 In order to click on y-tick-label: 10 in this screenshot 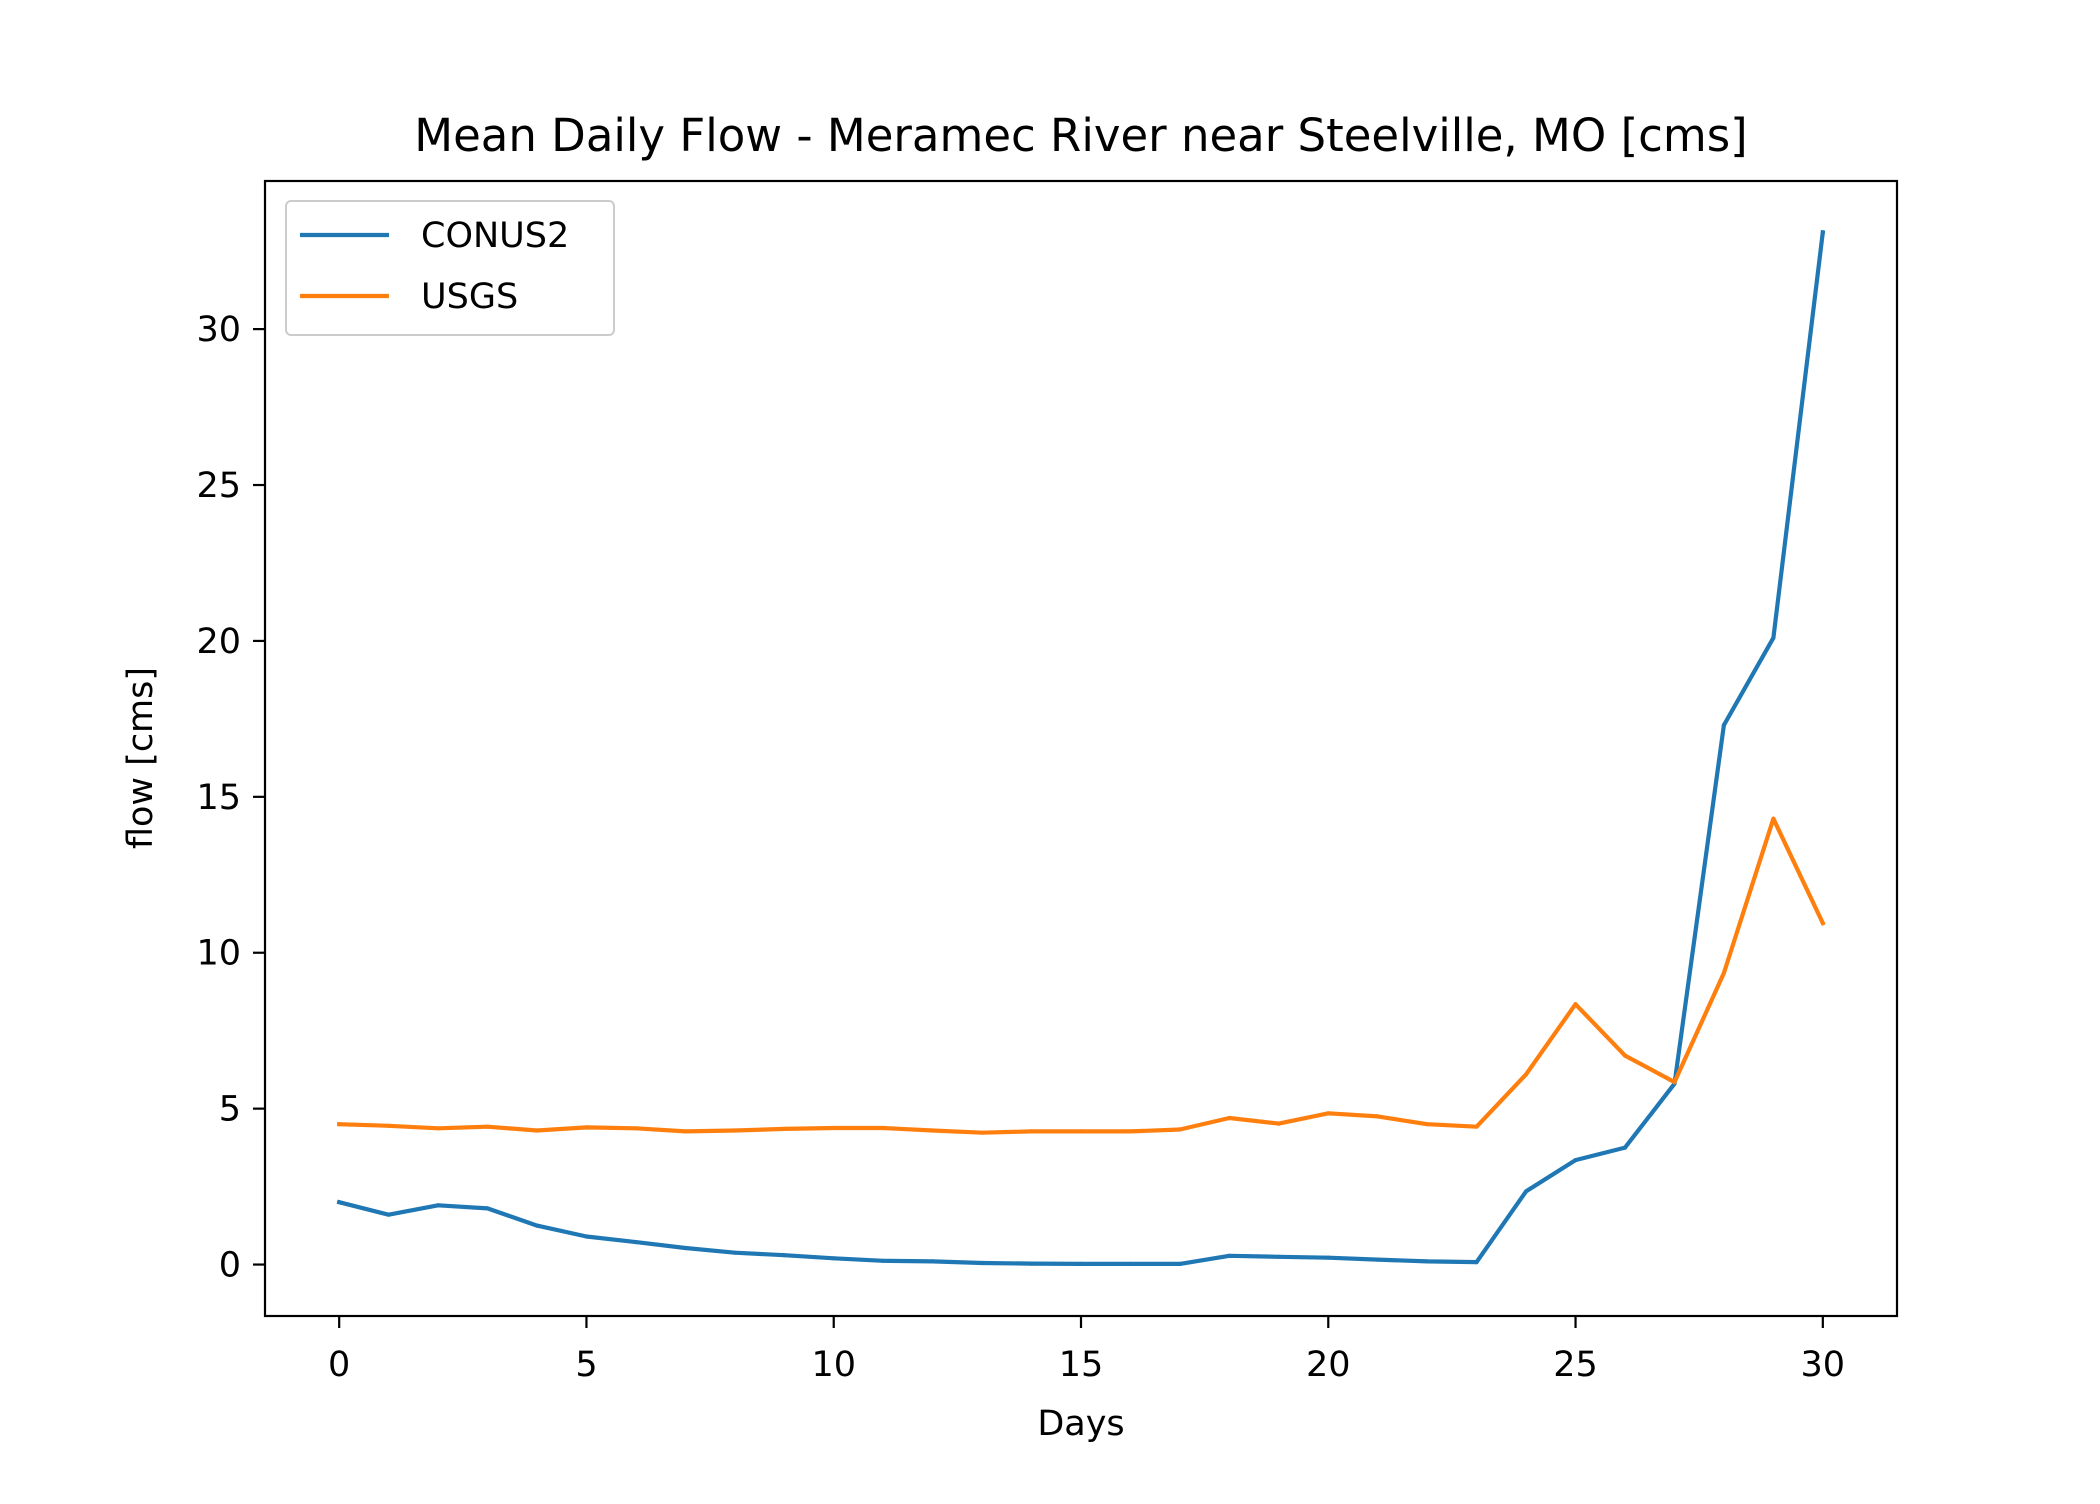, I will do `click(218, 954)`.